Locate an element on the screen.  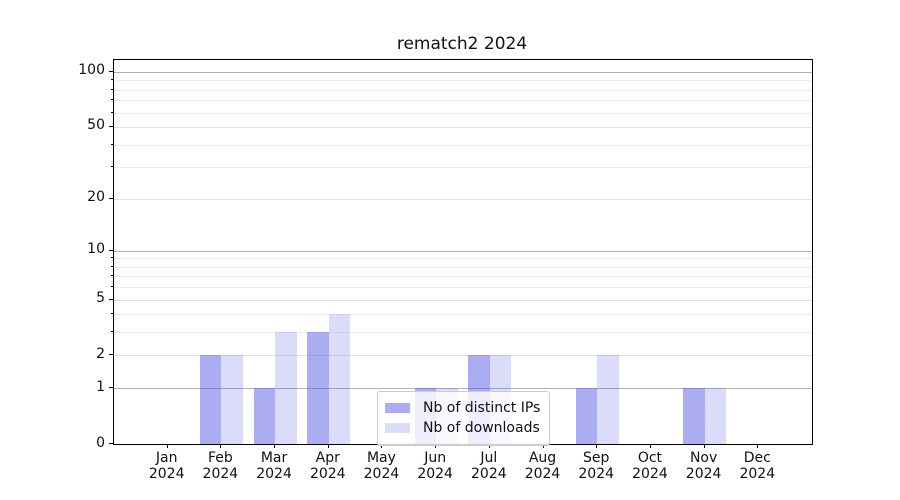
legend-item-downloads: Nb of downloads is located at coordinates (462, 428).